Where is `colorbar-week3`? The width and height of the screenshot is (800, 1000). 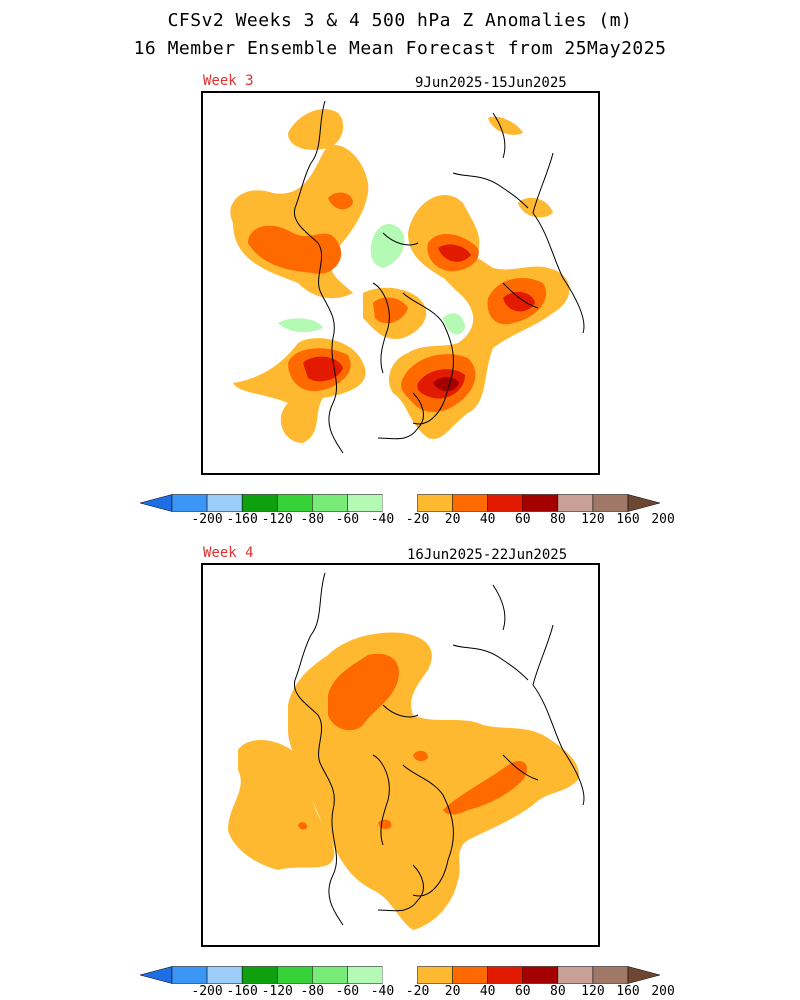 colorbar-week3 is located at coordinates (400, 503).